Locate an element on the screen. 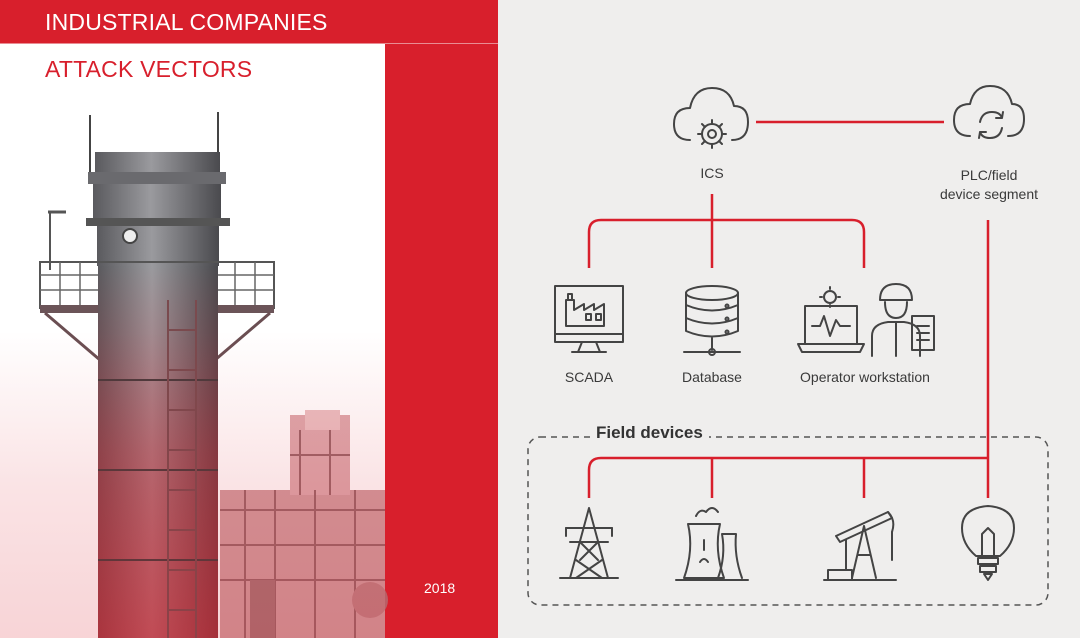  operator-workstation-label: Operator workstation is located at coordinates (865, 377).